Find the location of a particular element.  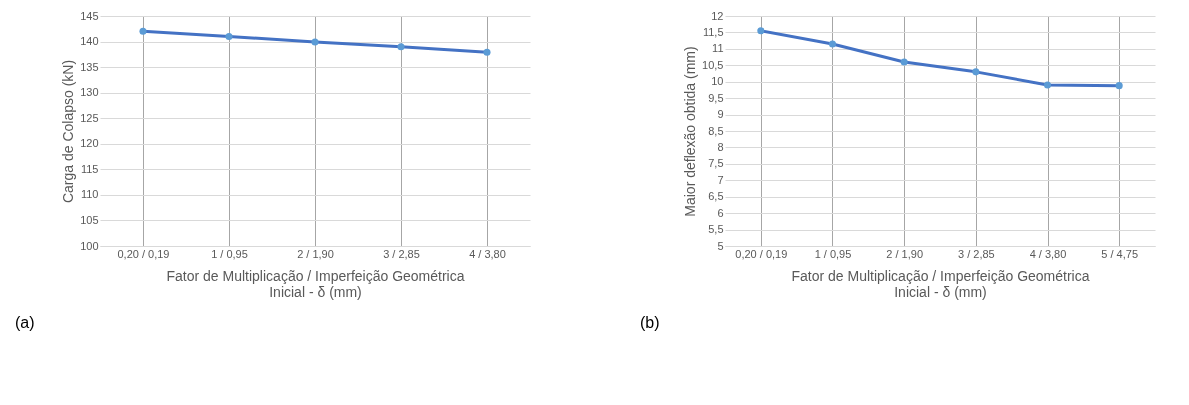

y-tick-label: 9,5 is located at coordinates (716, 97).